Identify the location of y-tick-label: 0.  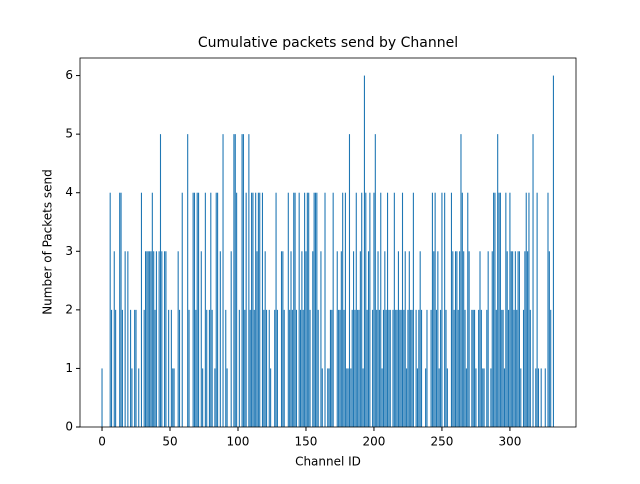
(69, 427).